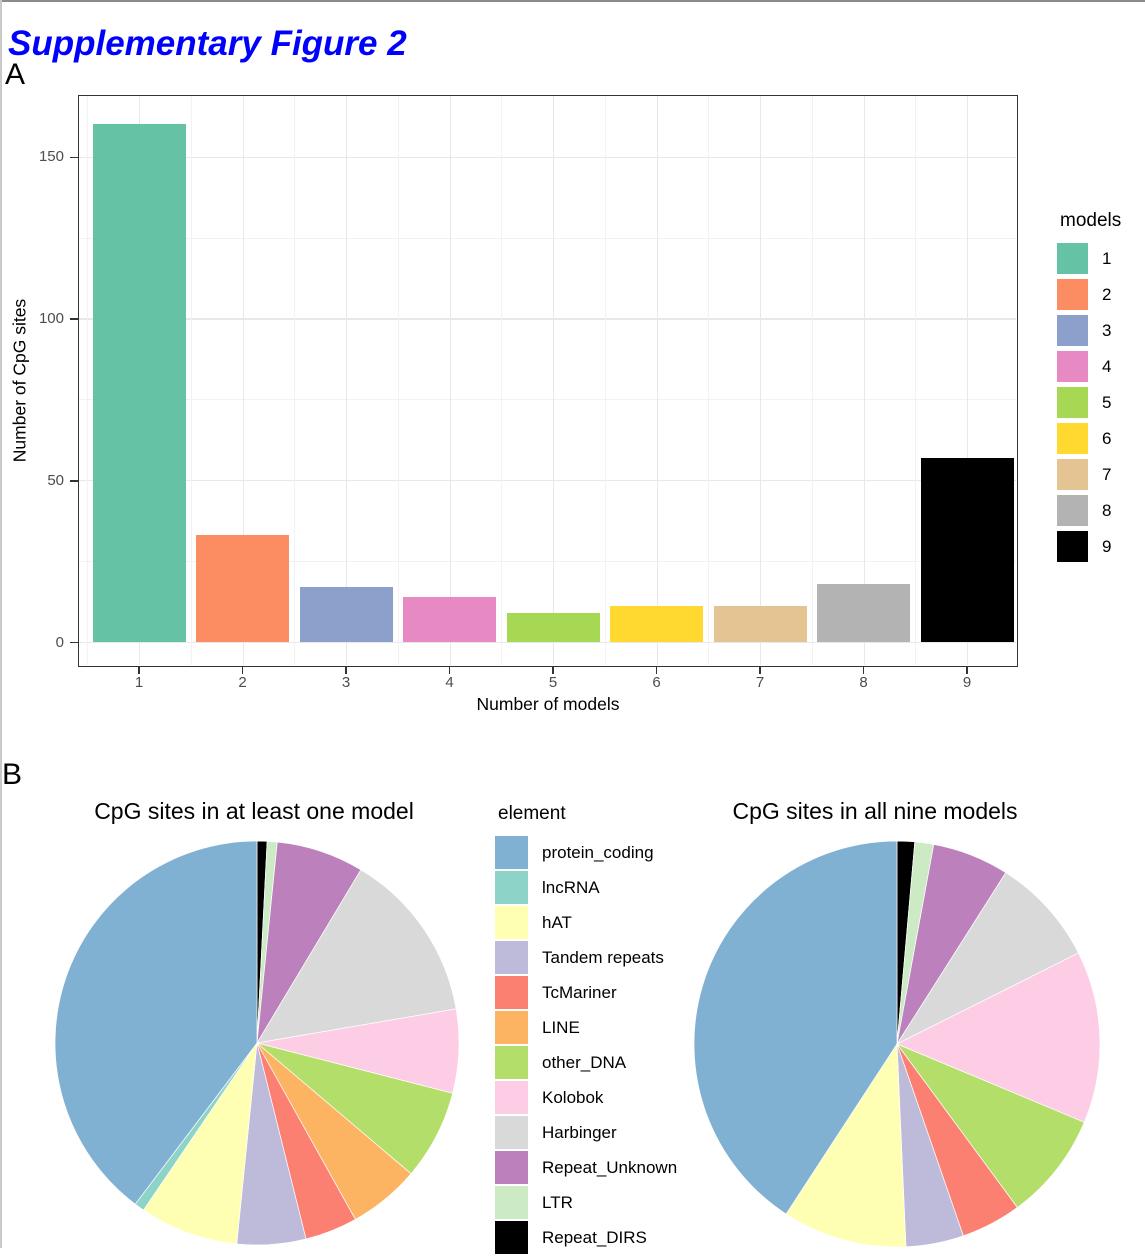 This screenshot has width=1145, height=1256. Describe the element at coordinates (584, 1062) in the screenshot. I see `element-legend-label: other_DNA` at that location.